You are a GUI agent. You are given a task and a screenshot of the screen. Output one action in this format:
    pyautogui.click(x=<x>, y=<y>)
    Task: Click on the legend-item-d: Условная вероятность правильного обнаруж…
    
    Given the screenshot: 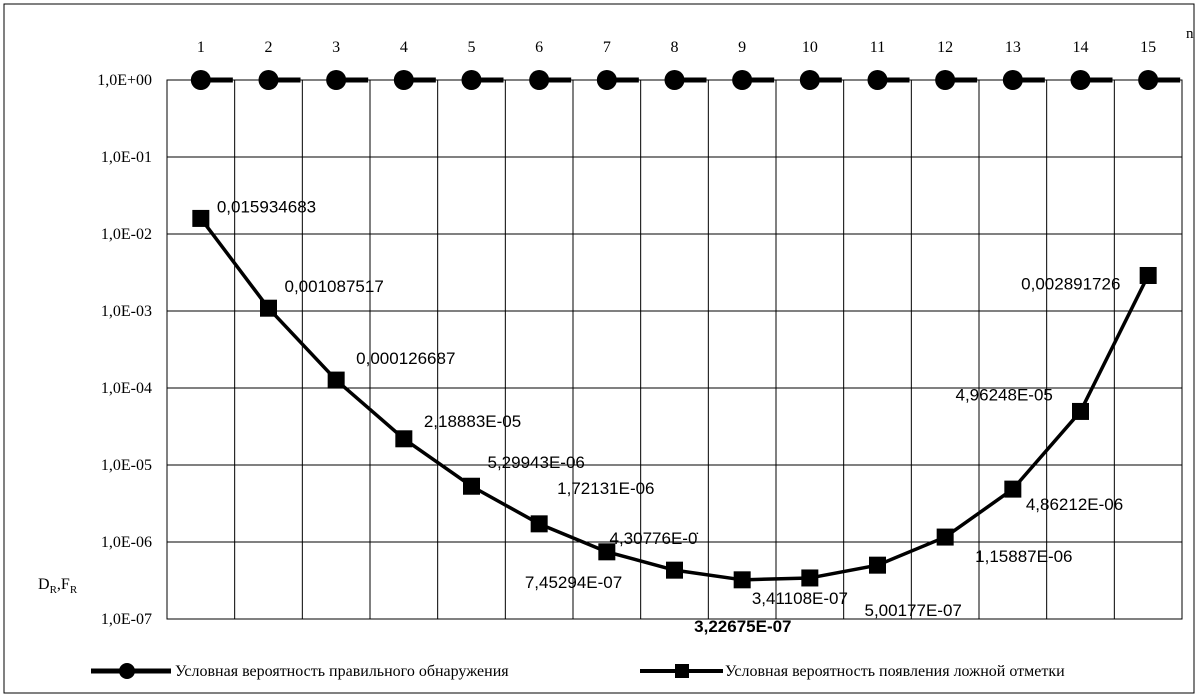 What is the action you would take?
    pyautogui.click(x=300, y=671)
    